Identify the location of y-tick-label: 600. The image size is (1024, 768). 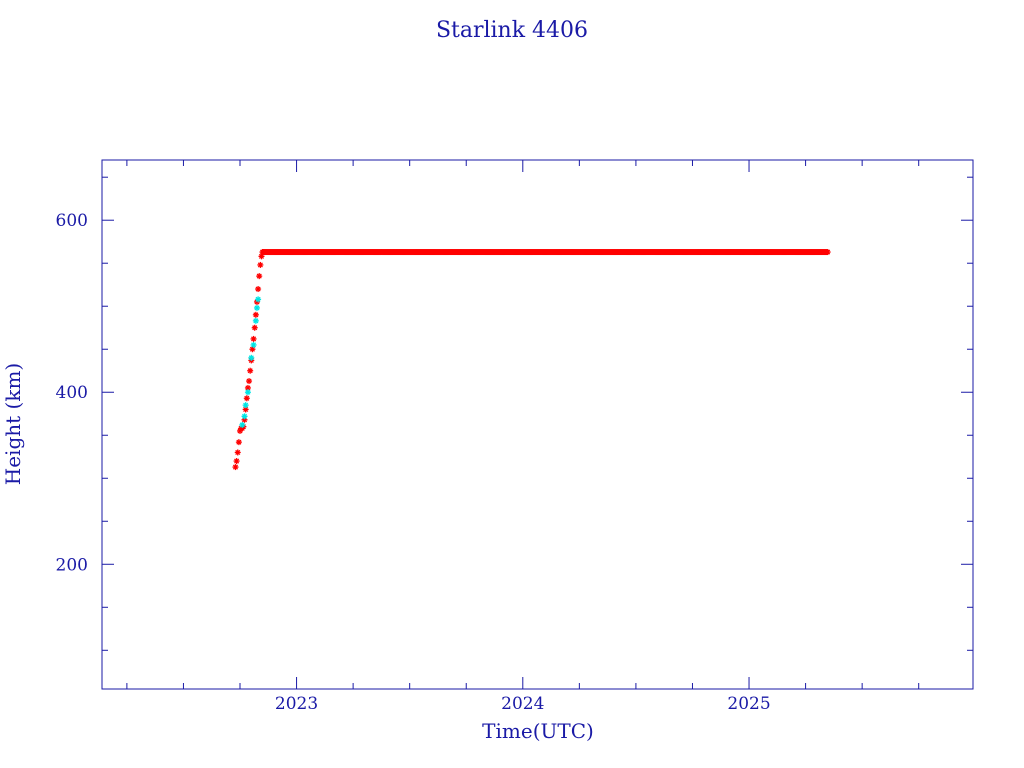
(72, 221).